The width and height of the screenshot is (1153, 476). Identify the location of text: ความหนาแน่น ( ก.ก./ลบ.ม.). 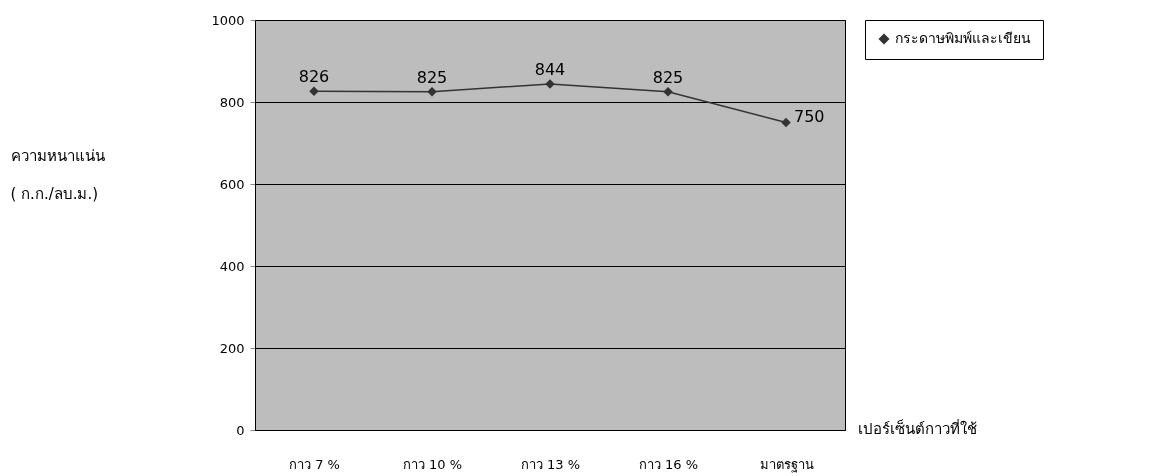
(57, 175).